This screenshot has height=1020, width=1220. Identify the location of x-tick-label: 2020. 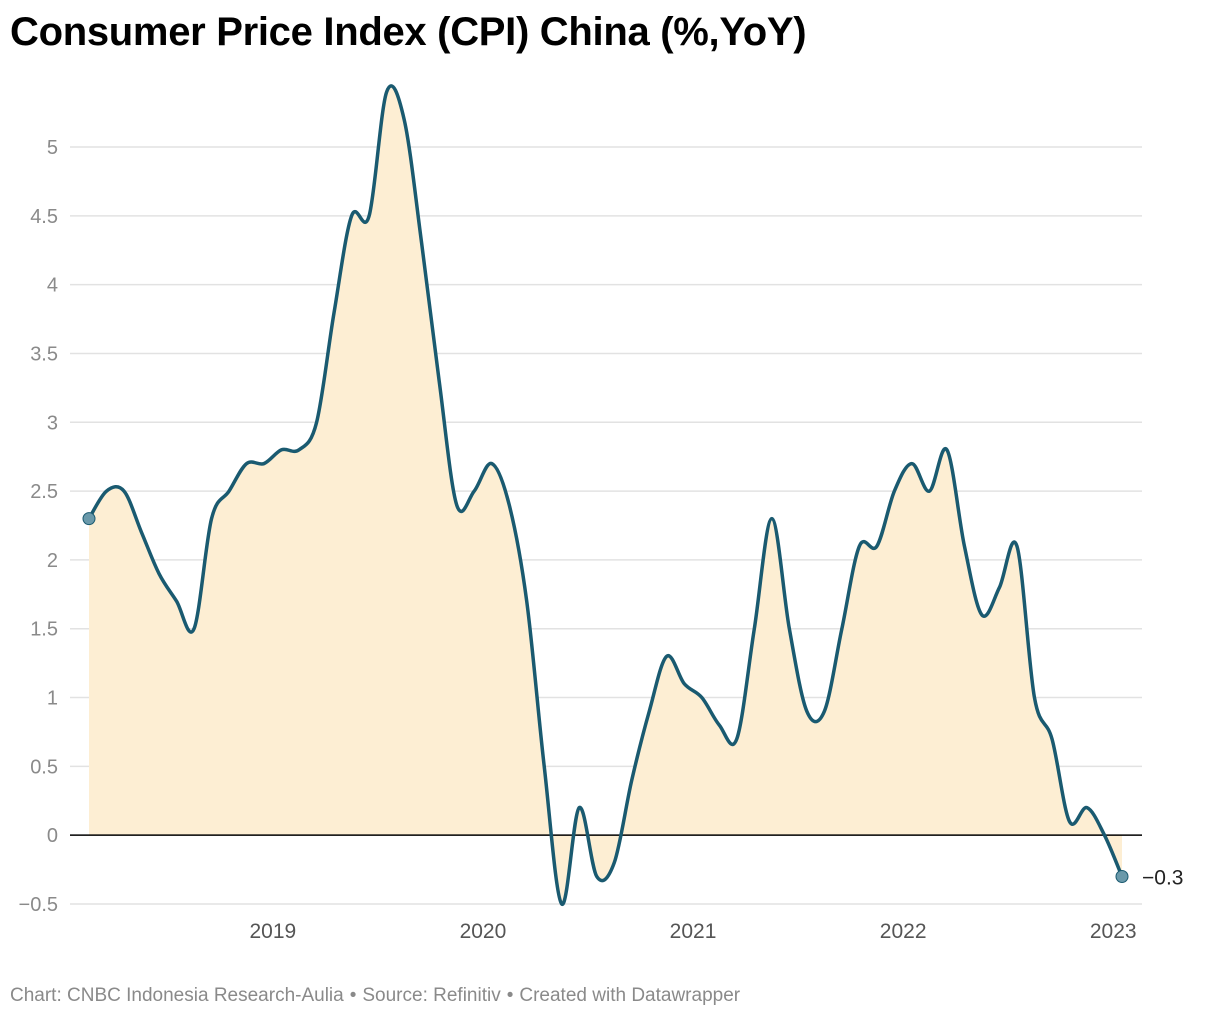
(483, 931).